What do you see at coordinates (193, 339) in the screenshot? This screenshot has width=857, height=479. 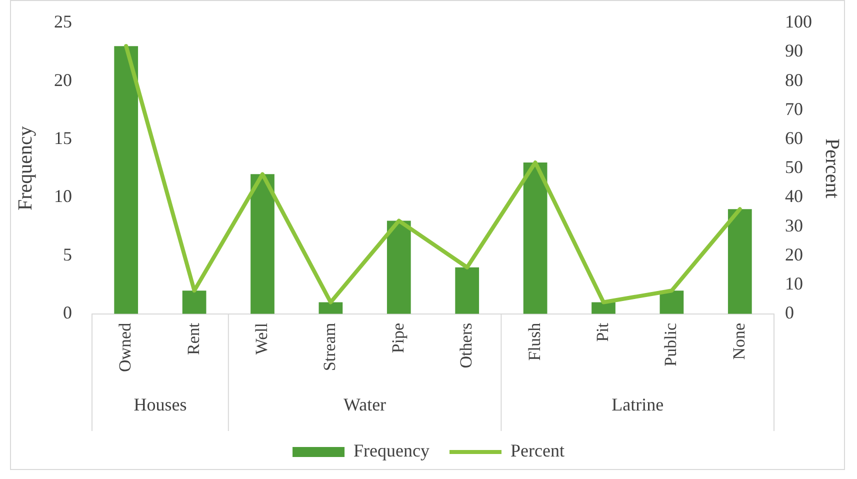 I see `x-tick-label: Rent` at bounding box center [193, 339].